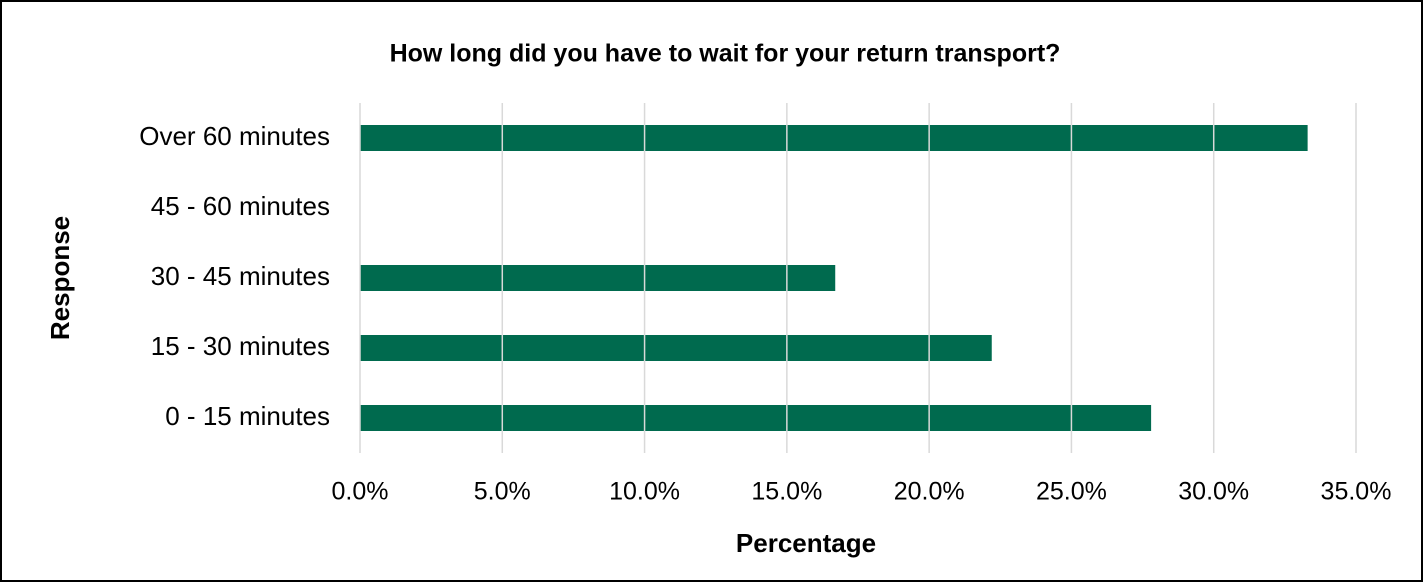 The width and height of the screenshot is (1423, 582). Describe the element at coordinates (786, 492) in the screenshot. I see `x-tick-label: 15.0%` at that location.